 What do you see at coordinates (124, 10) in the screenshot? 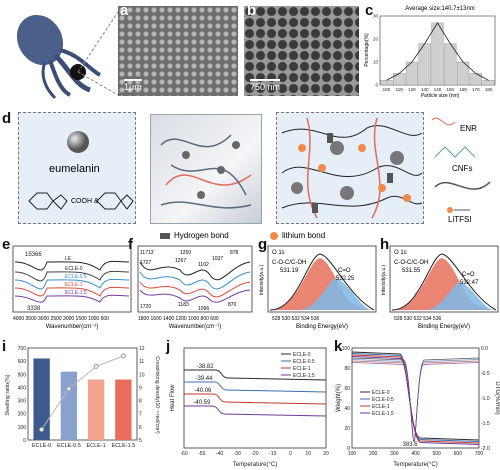
I see `panel-label-a: a` at bounding box center [124, 10].